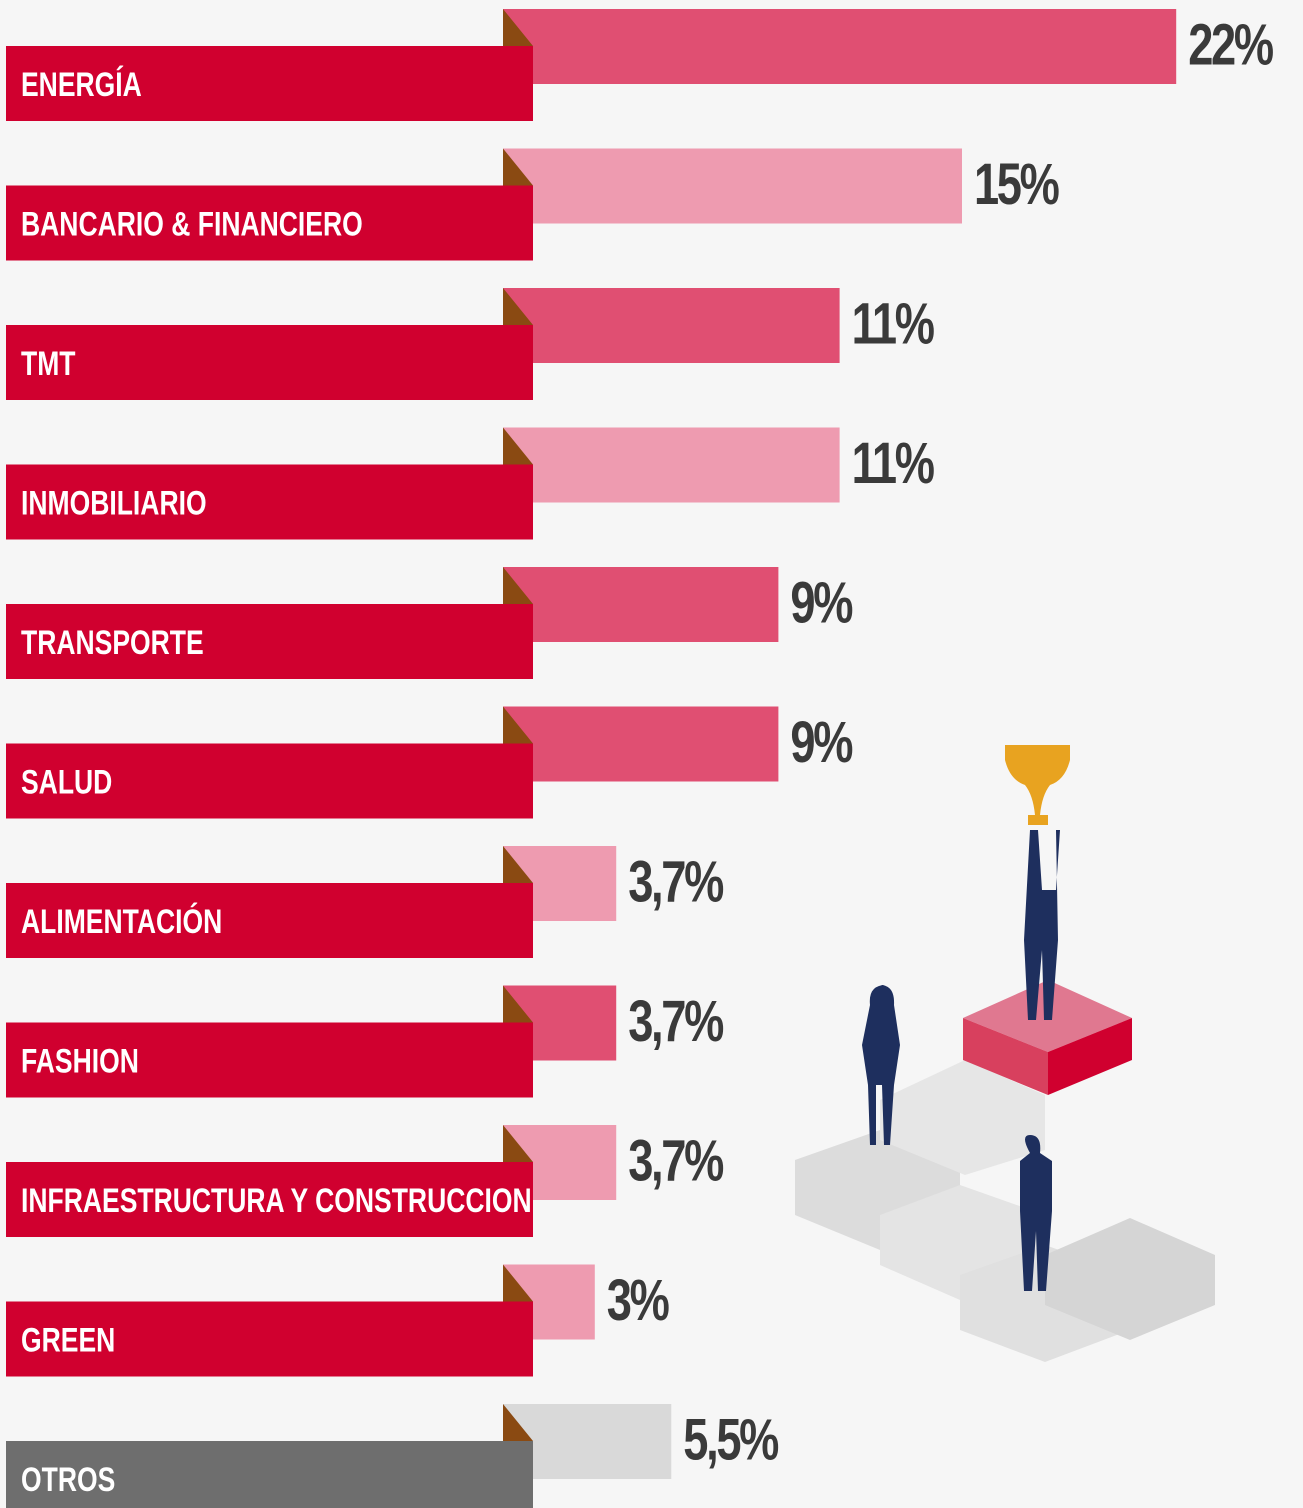 The height and width of the screenshot is (1508, 1303). I want to click on illustration, so click(1005, 1053).